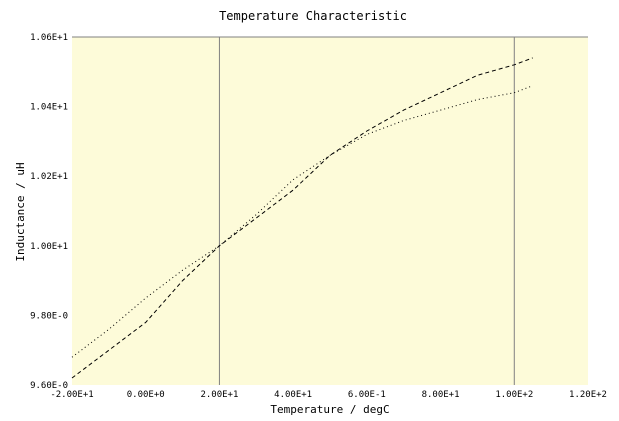 The image size is (619, 421). What do you see at coordinates (71, 395) in the screenshot?
I see `x-tick-label: -2.00E+1` at bounding box center [71, 395].